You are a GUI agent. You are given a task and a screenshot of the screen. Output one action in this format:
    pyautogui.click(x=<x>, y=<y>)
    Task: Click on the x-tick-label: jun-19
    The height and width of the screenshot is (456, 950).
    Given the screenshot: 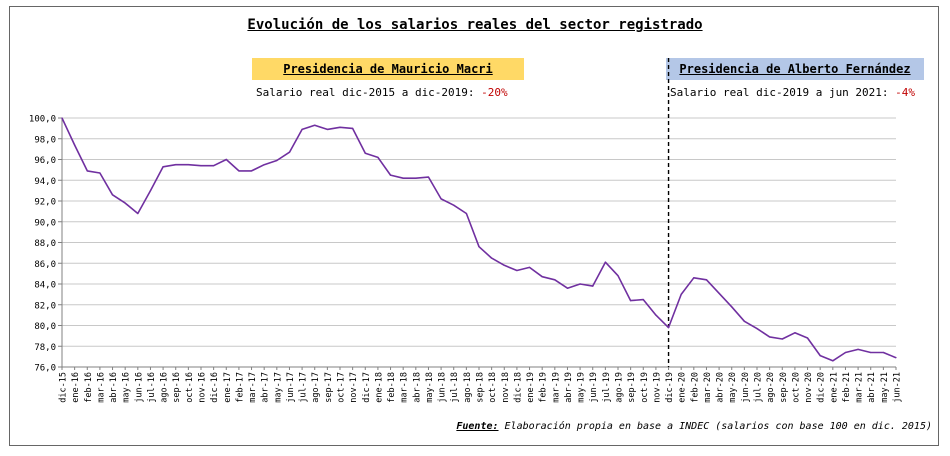 What is the action you would take?
    pyautogui.click(x=594, y=387)
    